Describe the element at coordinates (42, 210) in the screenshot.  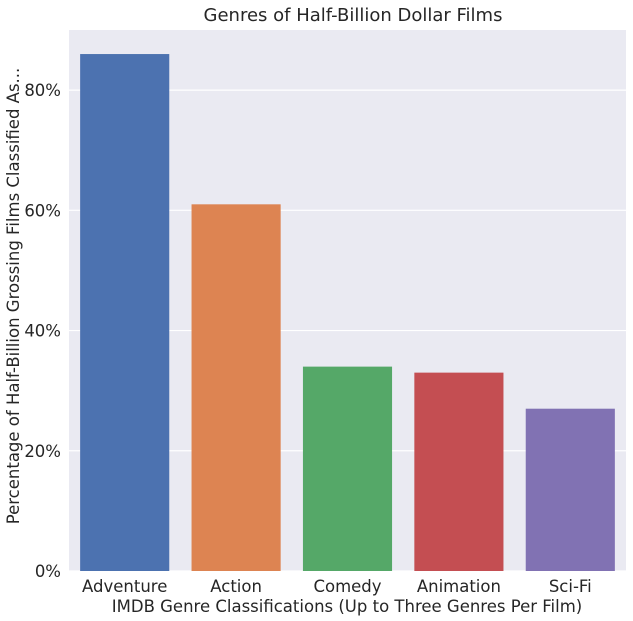
I see `y-tick-label: 60%` at that location.